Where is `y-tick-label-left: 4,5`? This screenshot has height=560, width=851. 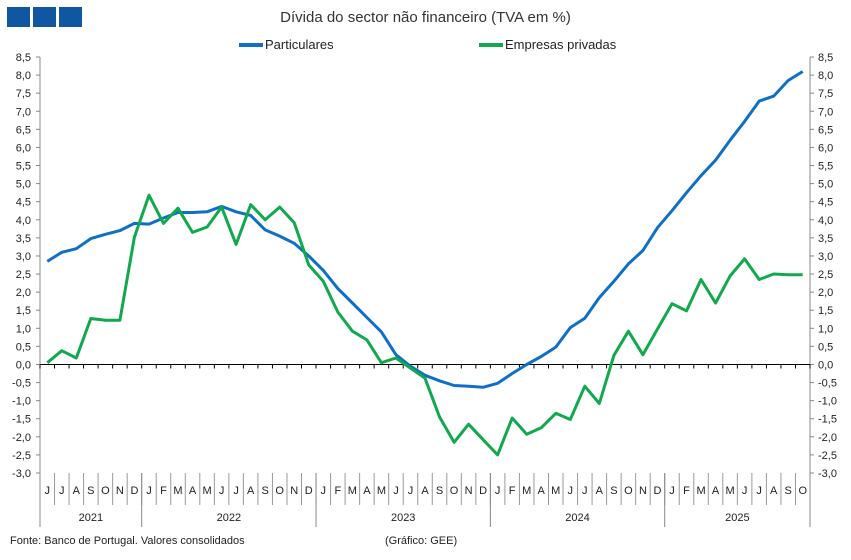
y-tick-label-left: 4,5 is located at coordinates (23, 203).